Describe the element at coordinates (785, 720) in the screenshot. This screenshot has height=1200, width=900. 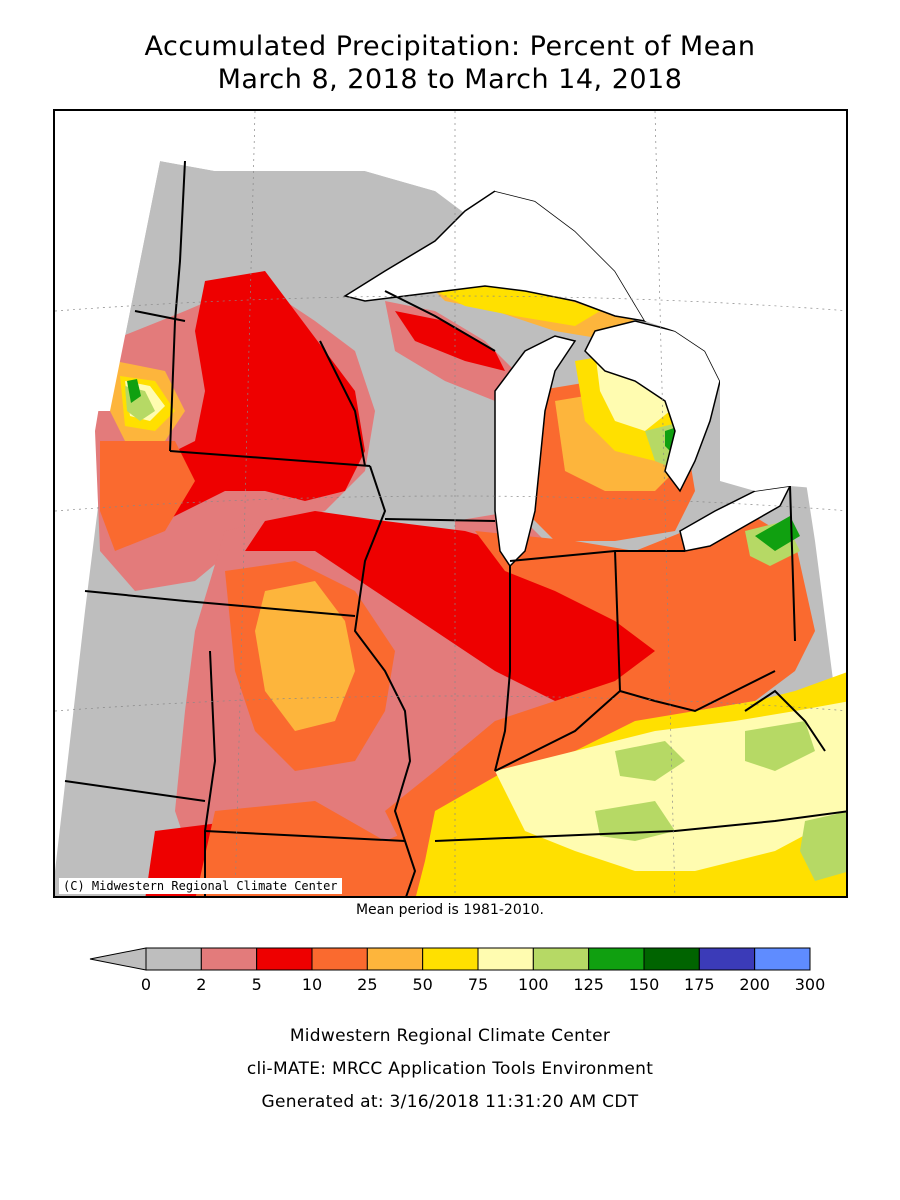
I see `border-wv` at that location.